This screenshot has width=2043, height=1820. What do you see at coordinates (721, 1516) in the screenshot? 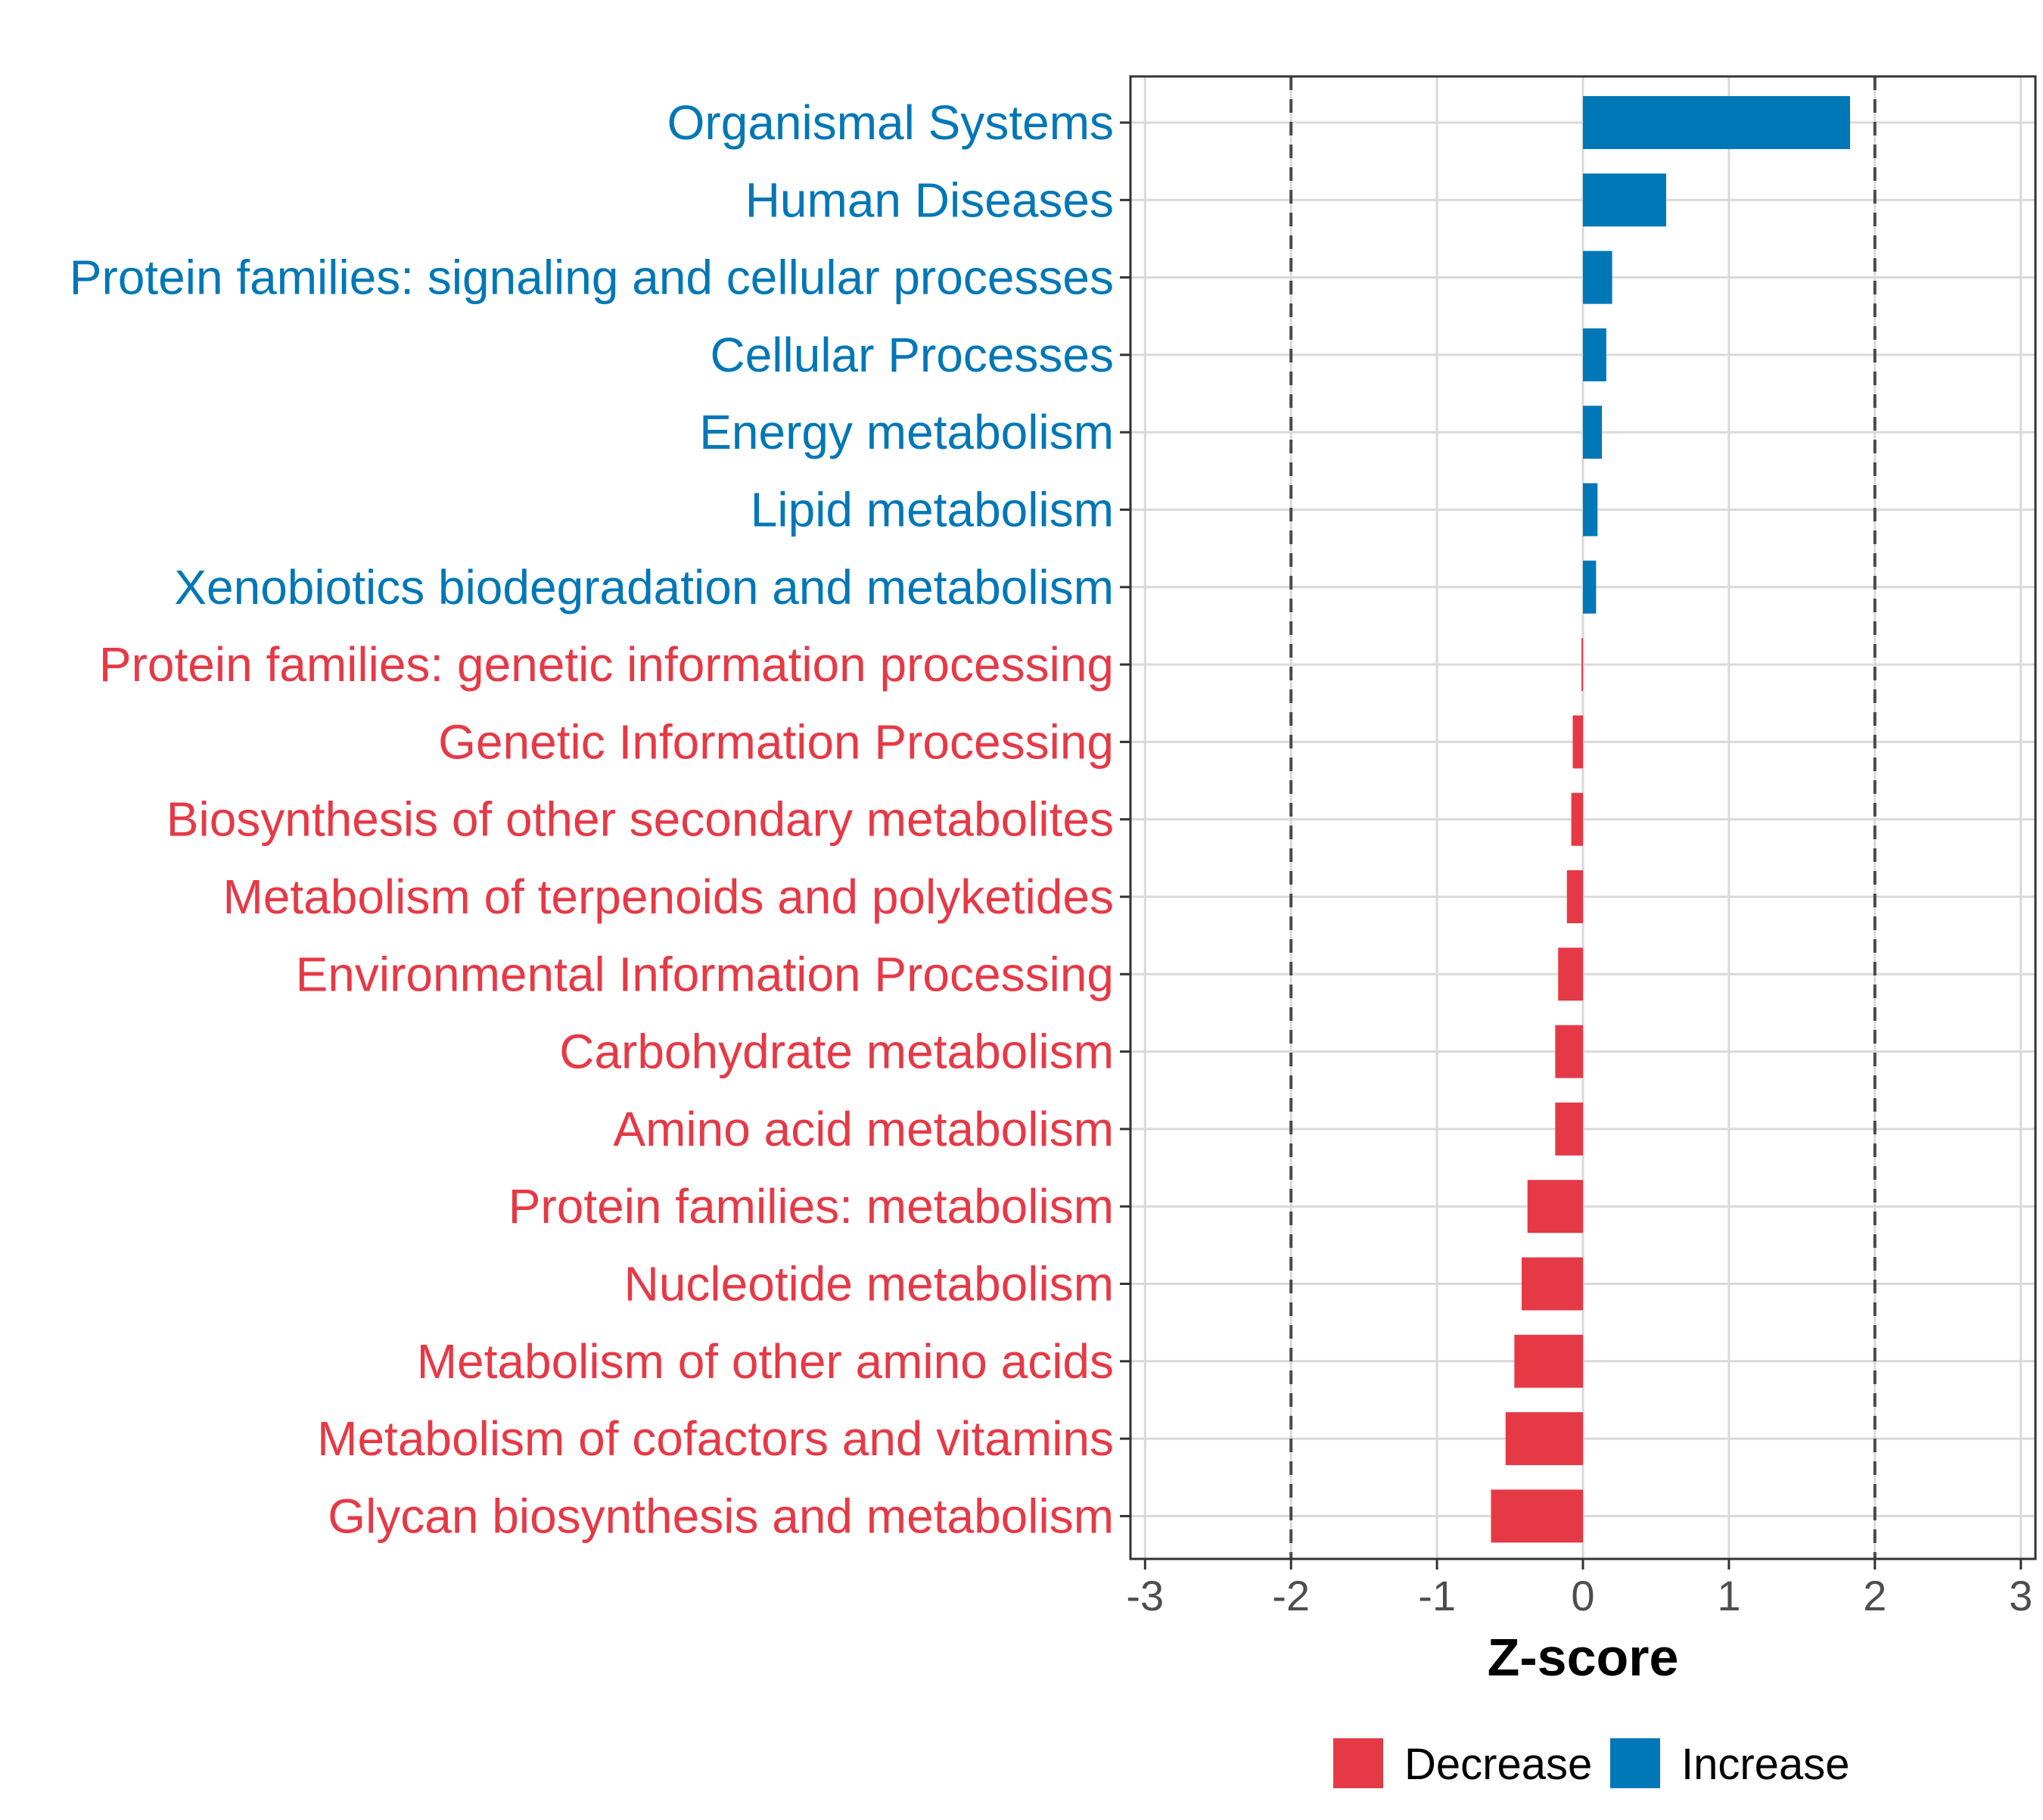
I see `category-label: Glycan biosynthesis and metabolism` at bounding box center [721, 1516].